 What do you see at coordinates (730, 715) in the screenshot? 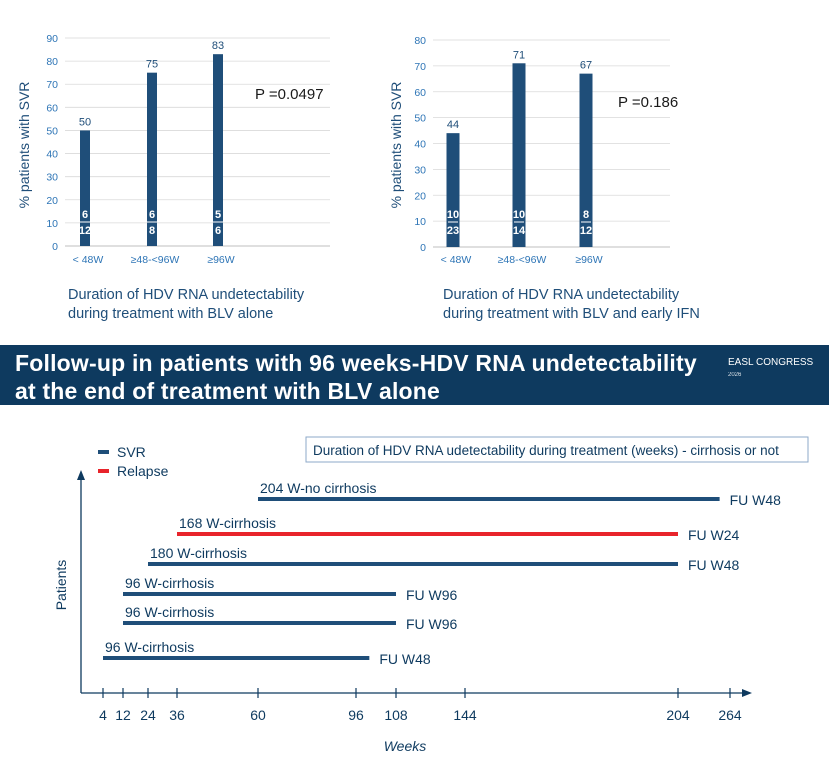
I see `x-tick-label: 264` at bounding box center [730, 715].